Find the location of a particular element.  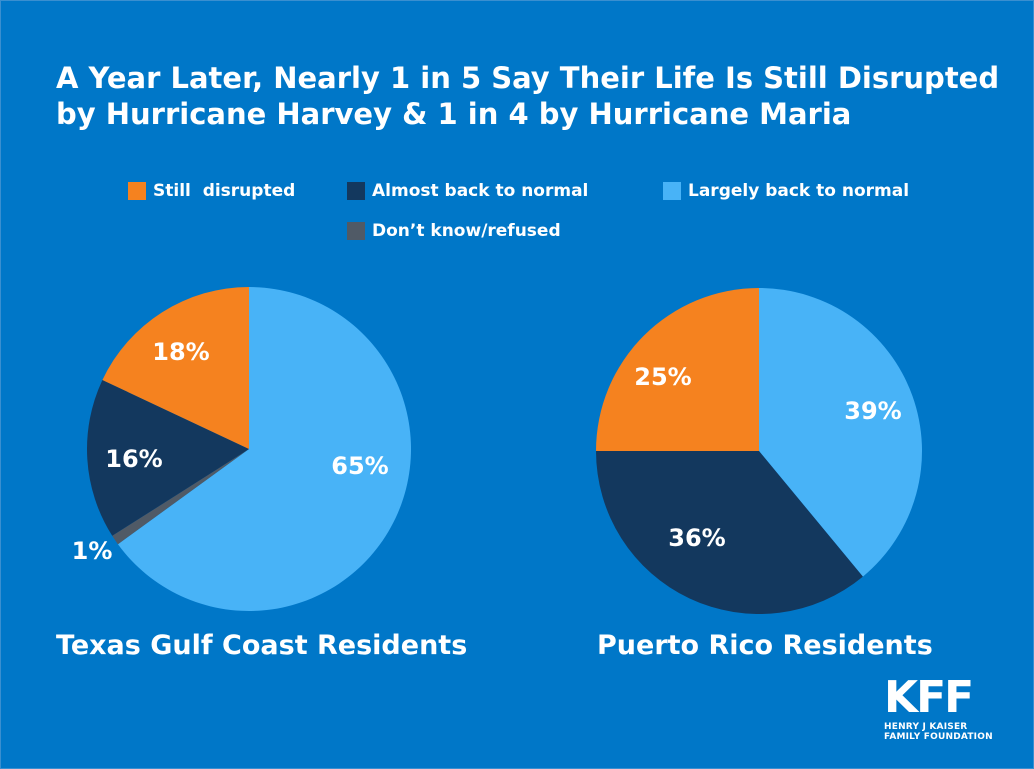

pie-1-data-label-2: 25% is located at coordinates (662, 377).